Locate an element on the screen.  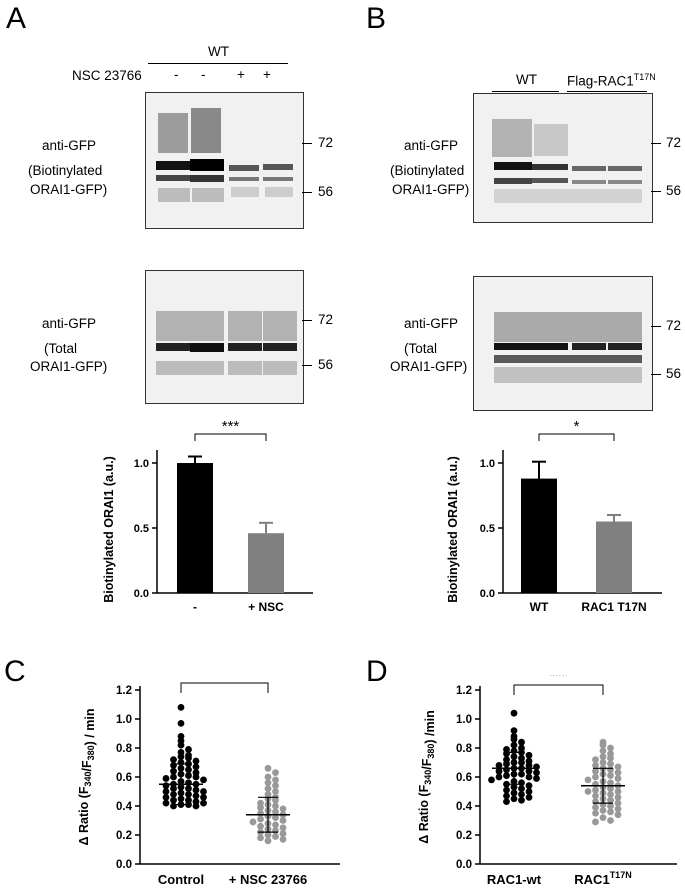
x-tick-label: RAC1 T17N is located at coordinates (613, 607).